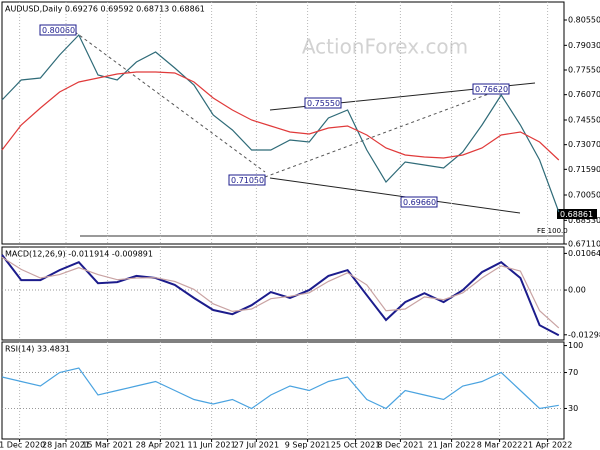 The image size is (600, 450). I want to click on panel-title: RSI(14) 33.4831, so click(37, 349).